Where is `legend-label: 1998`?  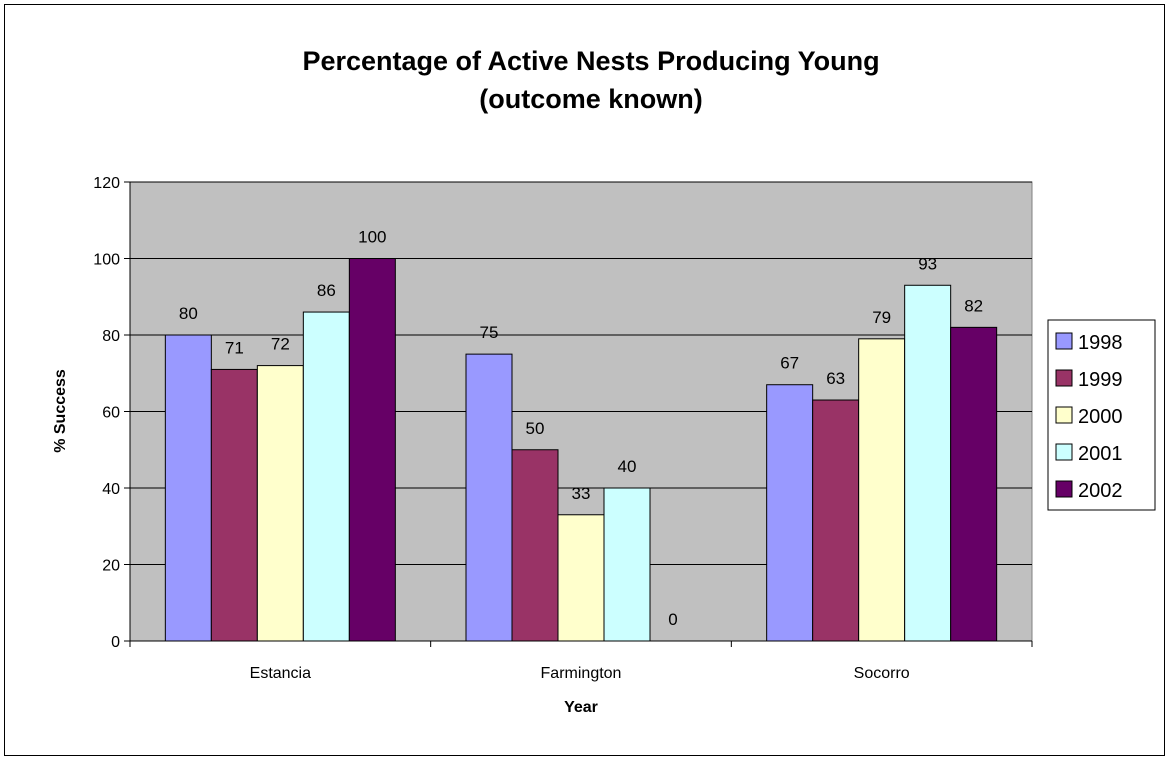 legend-label: 1998 is located at coordinates (1100, 343).